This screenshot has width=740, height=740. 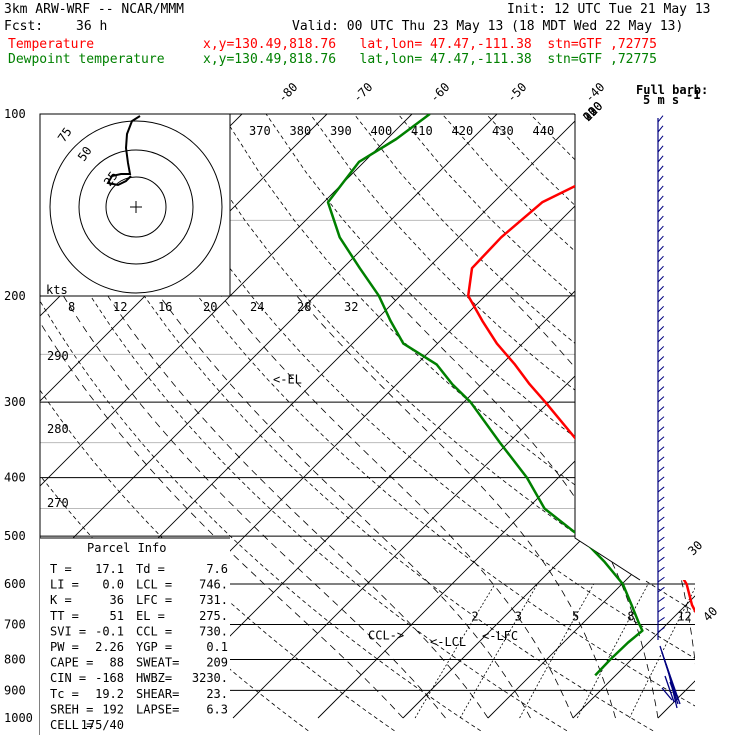 I want to click on speed-axis-label: 16, so click(x=165, y=307).